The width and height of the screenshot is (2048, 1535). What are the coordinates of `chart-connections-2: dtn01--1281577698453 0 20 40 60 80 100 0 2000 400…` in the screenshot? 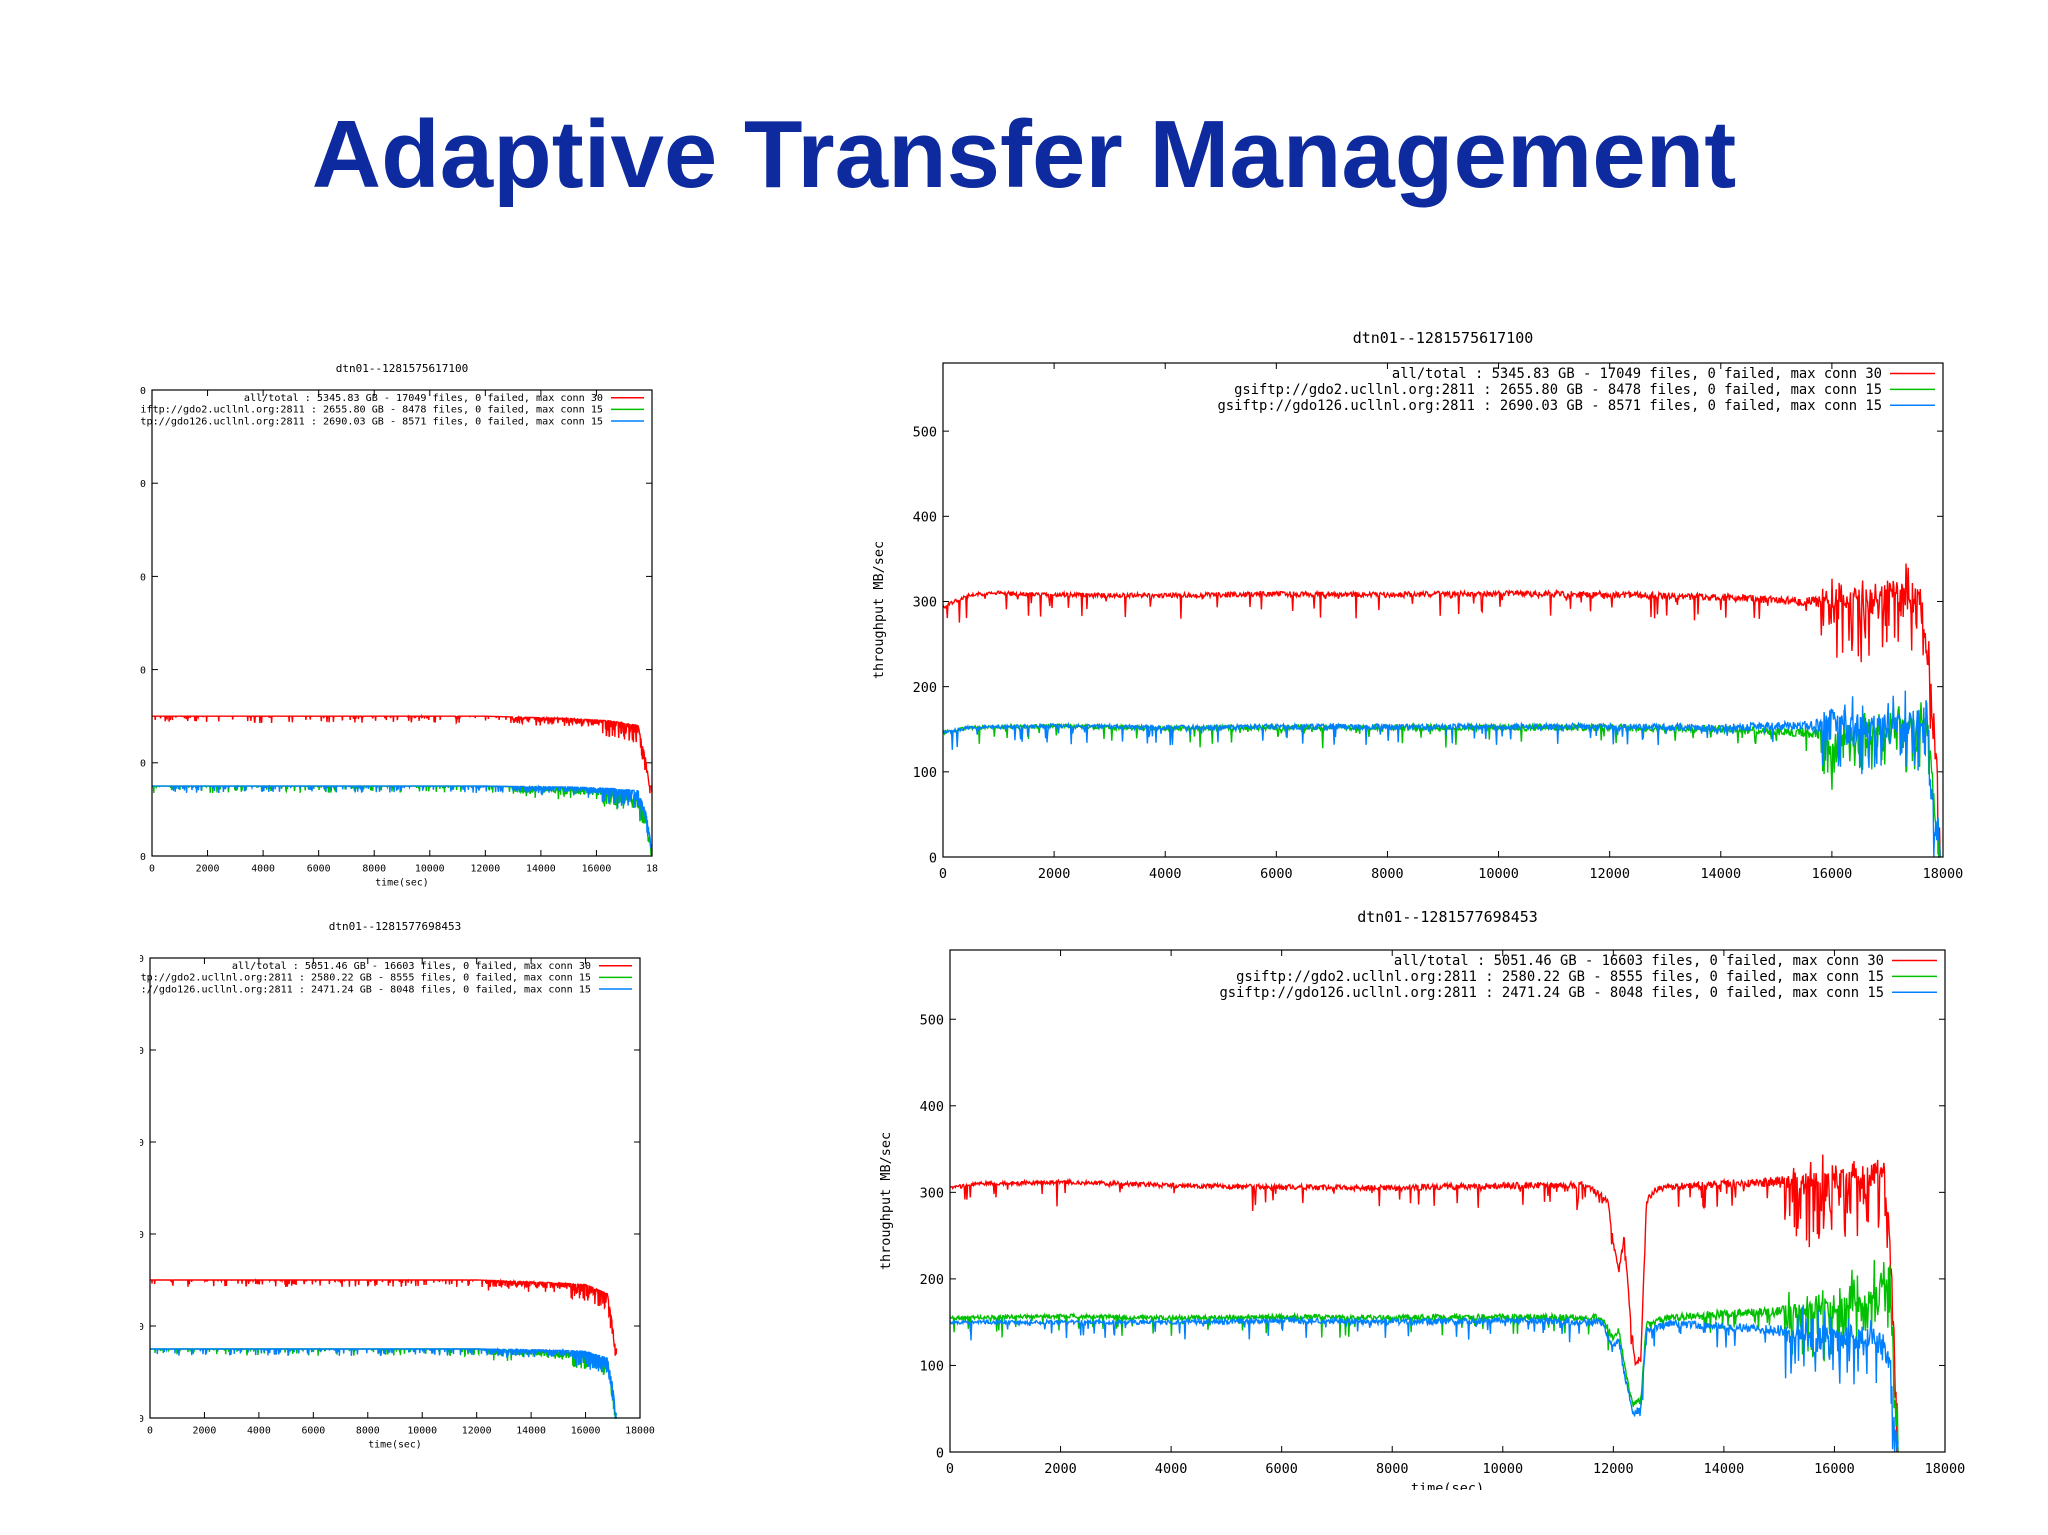 It's located at (500, 1185).